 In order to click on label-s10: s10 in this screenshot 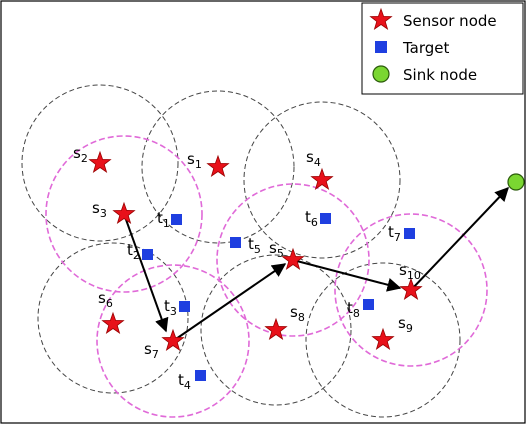, I will do `click(410, 271)`.